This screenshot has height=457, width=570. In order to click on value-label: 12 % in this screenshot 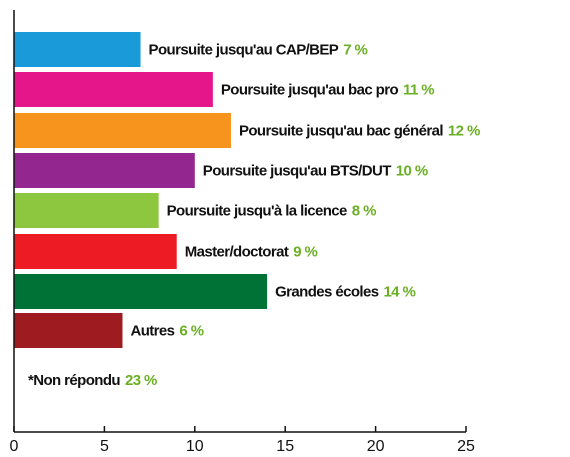, I will do `click(464, 130)`.